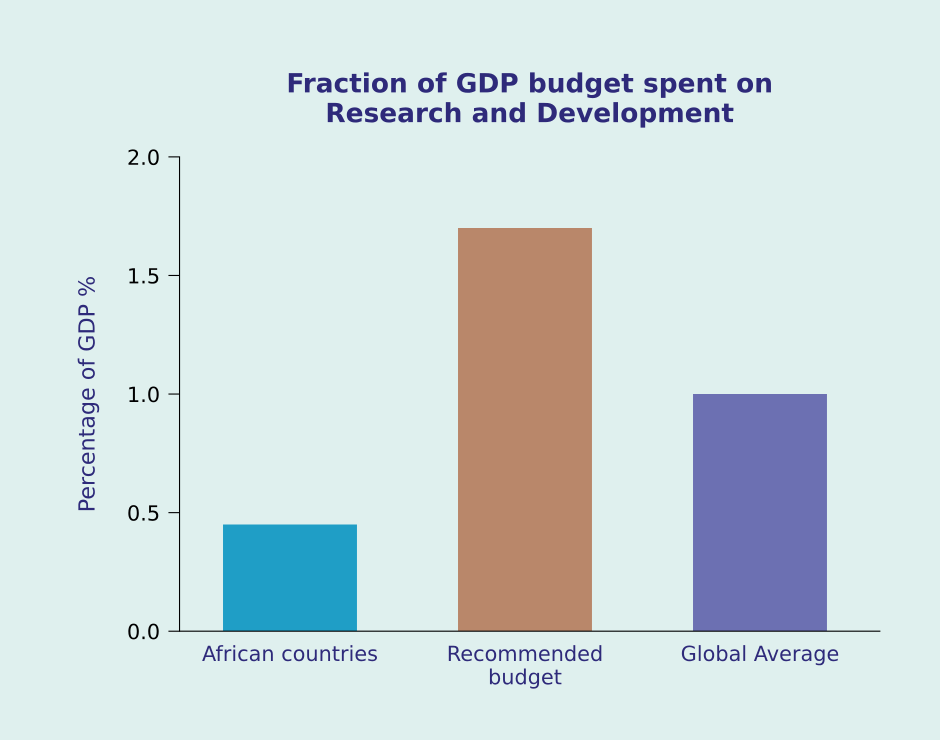  Describe the element at coordinates (143, 632) in the screenshot. I see `y-tick-label: 0.0` at that location.